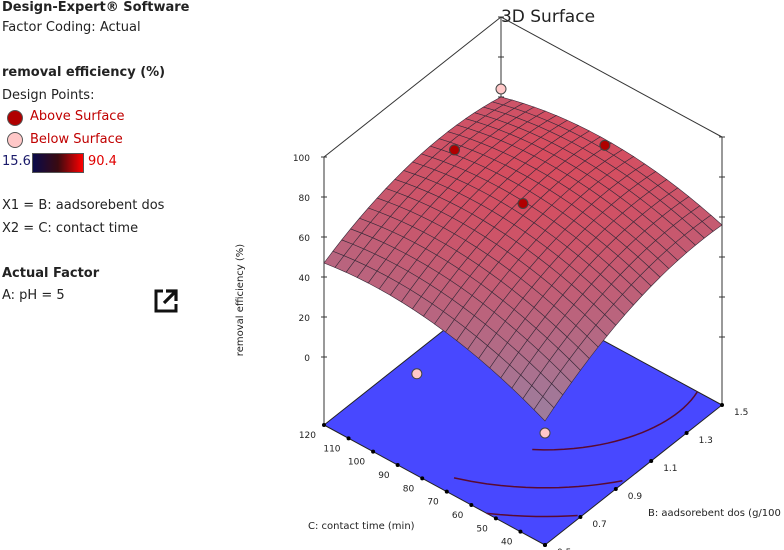 The image size is (784, 550). I want to click on below-surface-marker, so click(15, 140).